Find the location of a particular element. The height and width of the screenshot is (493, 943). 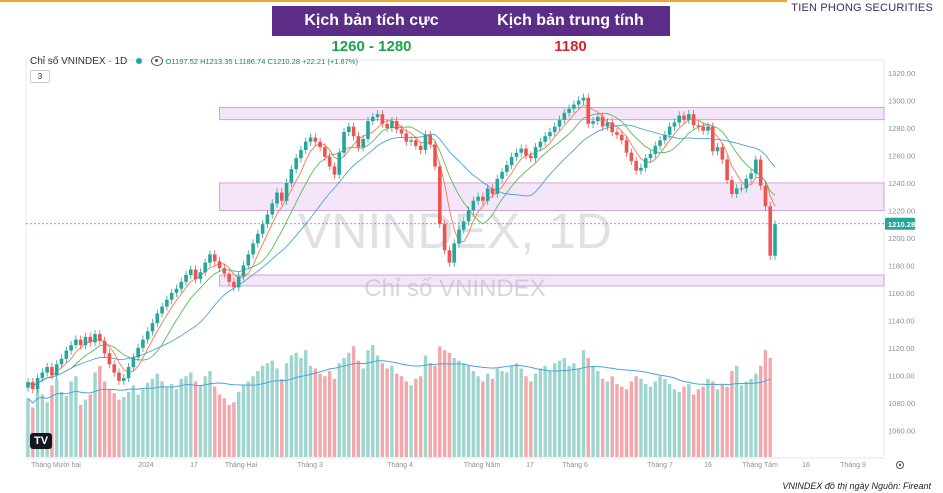

price-tick-label: 1180.00 is located at coordinates (901, 265).